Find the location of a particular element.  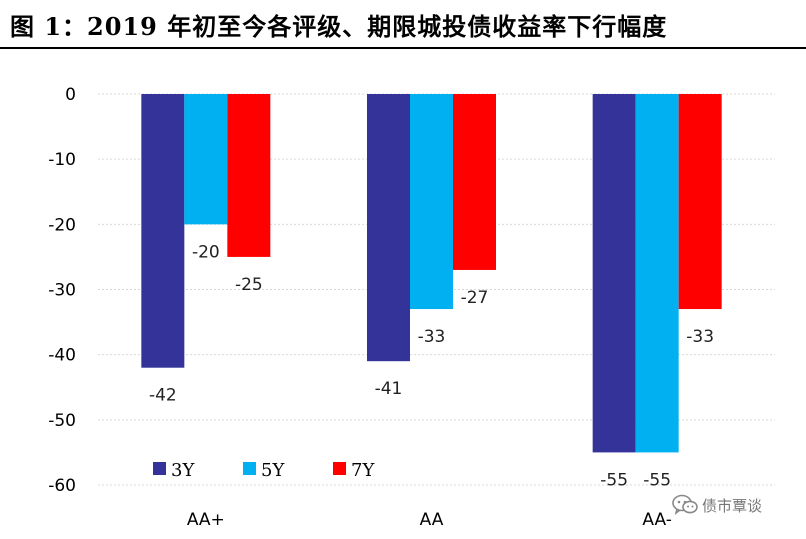

y-tick-label: 0 is located at coordinates (70, 95).